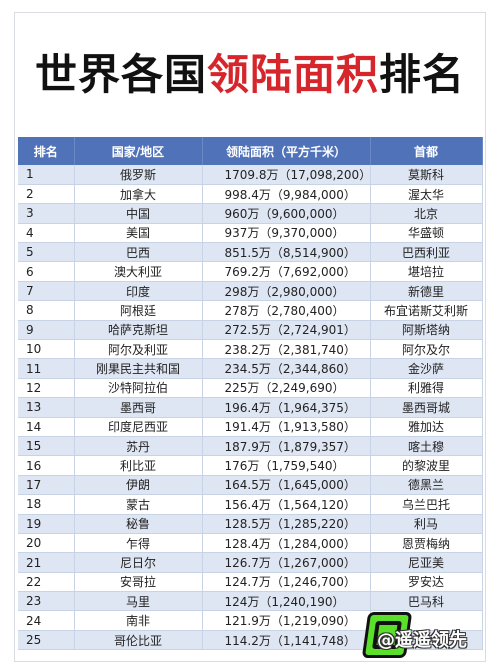  What do you see at coordinates (138, 194) in the screenshot?
I see `country-cell: 加拿大` at bounding box center [138, 194].